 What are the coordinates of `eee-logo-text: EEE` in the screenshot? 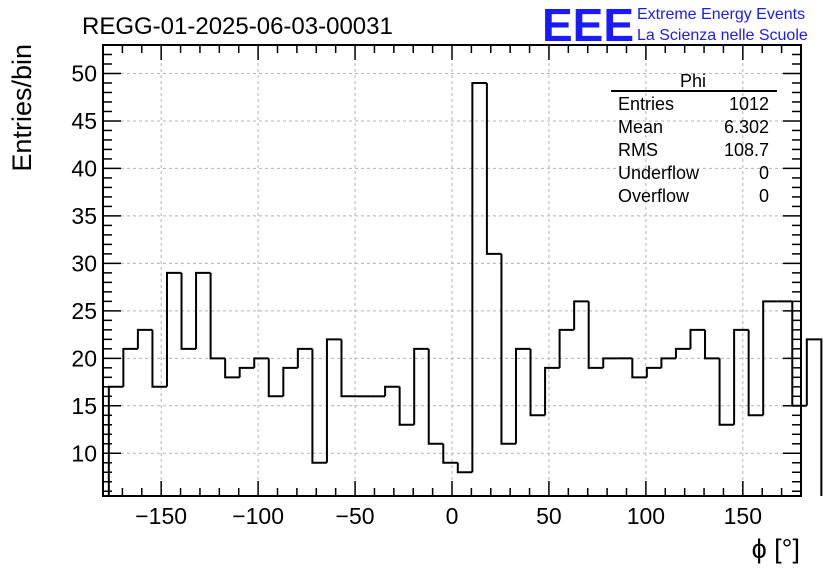 It's located at (588, 25).